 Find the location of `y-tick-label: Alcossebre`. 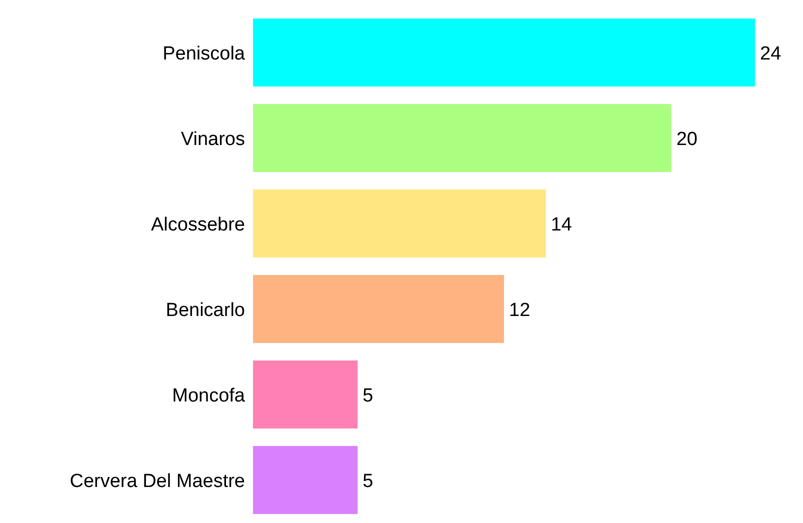

y-tick-label: Alcossebre is located at coordinates (198, 225).